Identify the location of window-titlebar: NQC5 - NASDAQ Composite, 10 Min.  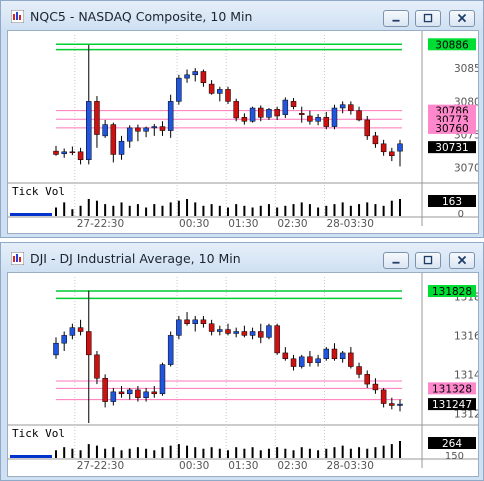
(242, 17).